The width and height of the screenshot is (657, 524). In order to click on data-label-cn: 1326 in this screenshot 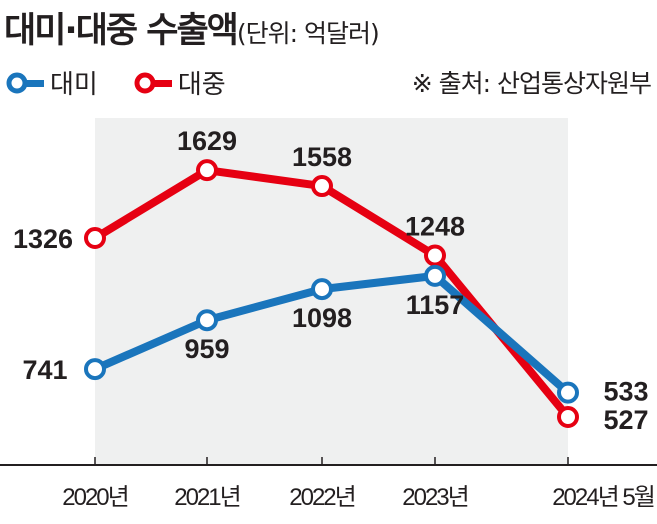, I will do `click(43, 239)`.